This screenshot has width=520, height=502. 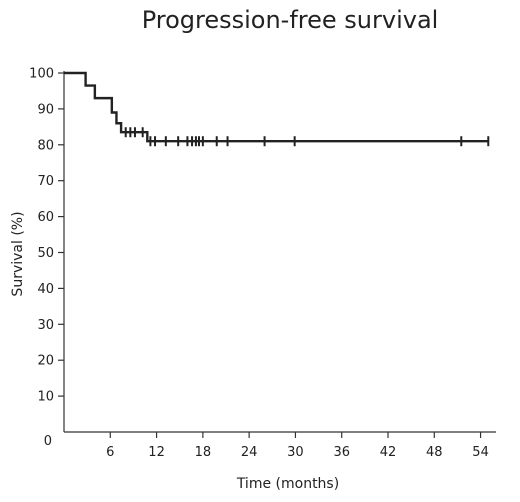 What do you see at coordinates (287, 484) in the screenshot?
I see `x-axis-label: Time (months)` at bounding box center [287, 484].